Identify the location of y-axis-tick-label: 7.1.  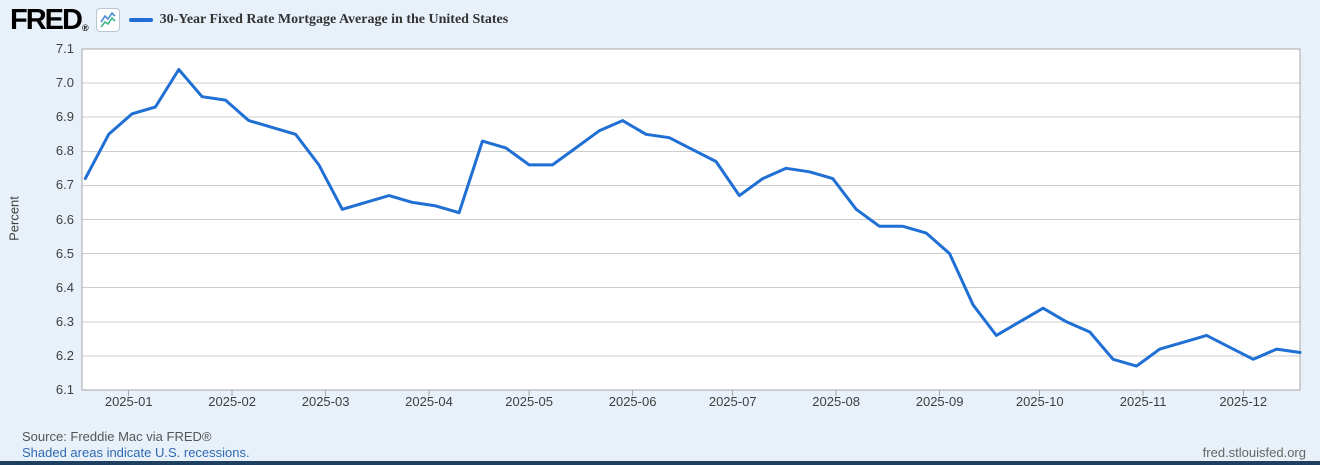
(64, 48).